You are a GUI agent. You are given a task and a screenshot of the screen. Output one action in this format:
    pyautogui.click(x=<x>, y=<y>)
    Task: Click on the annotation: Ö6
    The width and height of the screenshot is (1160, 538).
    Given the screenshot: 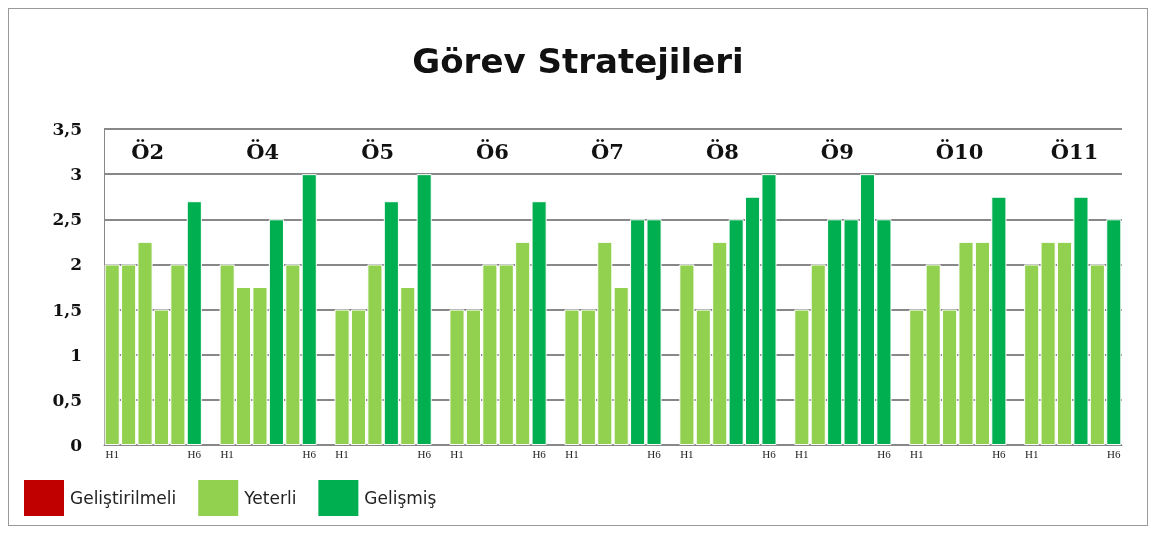 What is the action you would take?
    pyautogui.click(x=492, y=152)
    